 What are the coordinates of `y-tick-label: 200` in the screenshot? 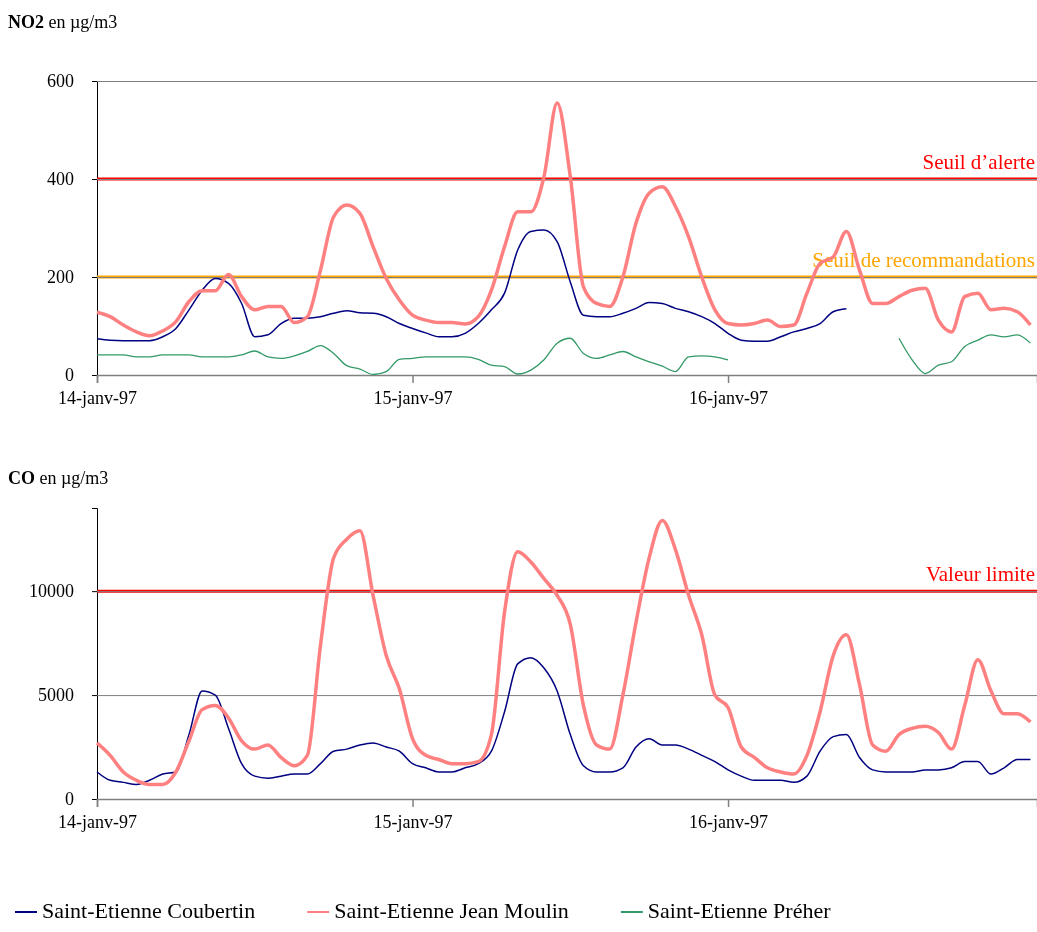 It's located at (60, 277).